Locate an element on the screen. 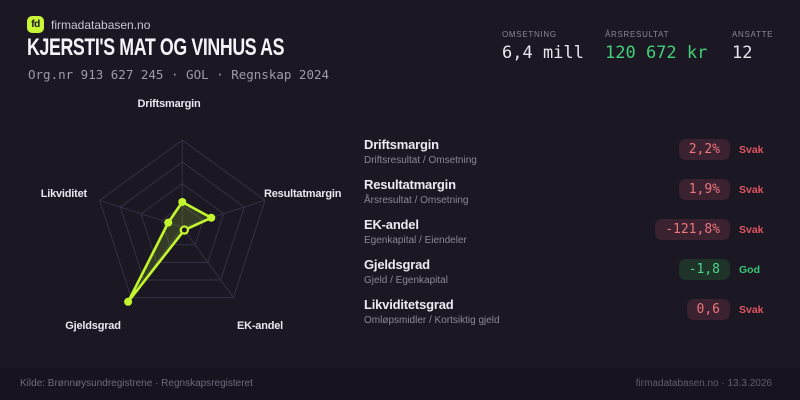 This screenshot has width=800, height=400. stat-value: 6,4 mill is located at coordinates (543, 53).